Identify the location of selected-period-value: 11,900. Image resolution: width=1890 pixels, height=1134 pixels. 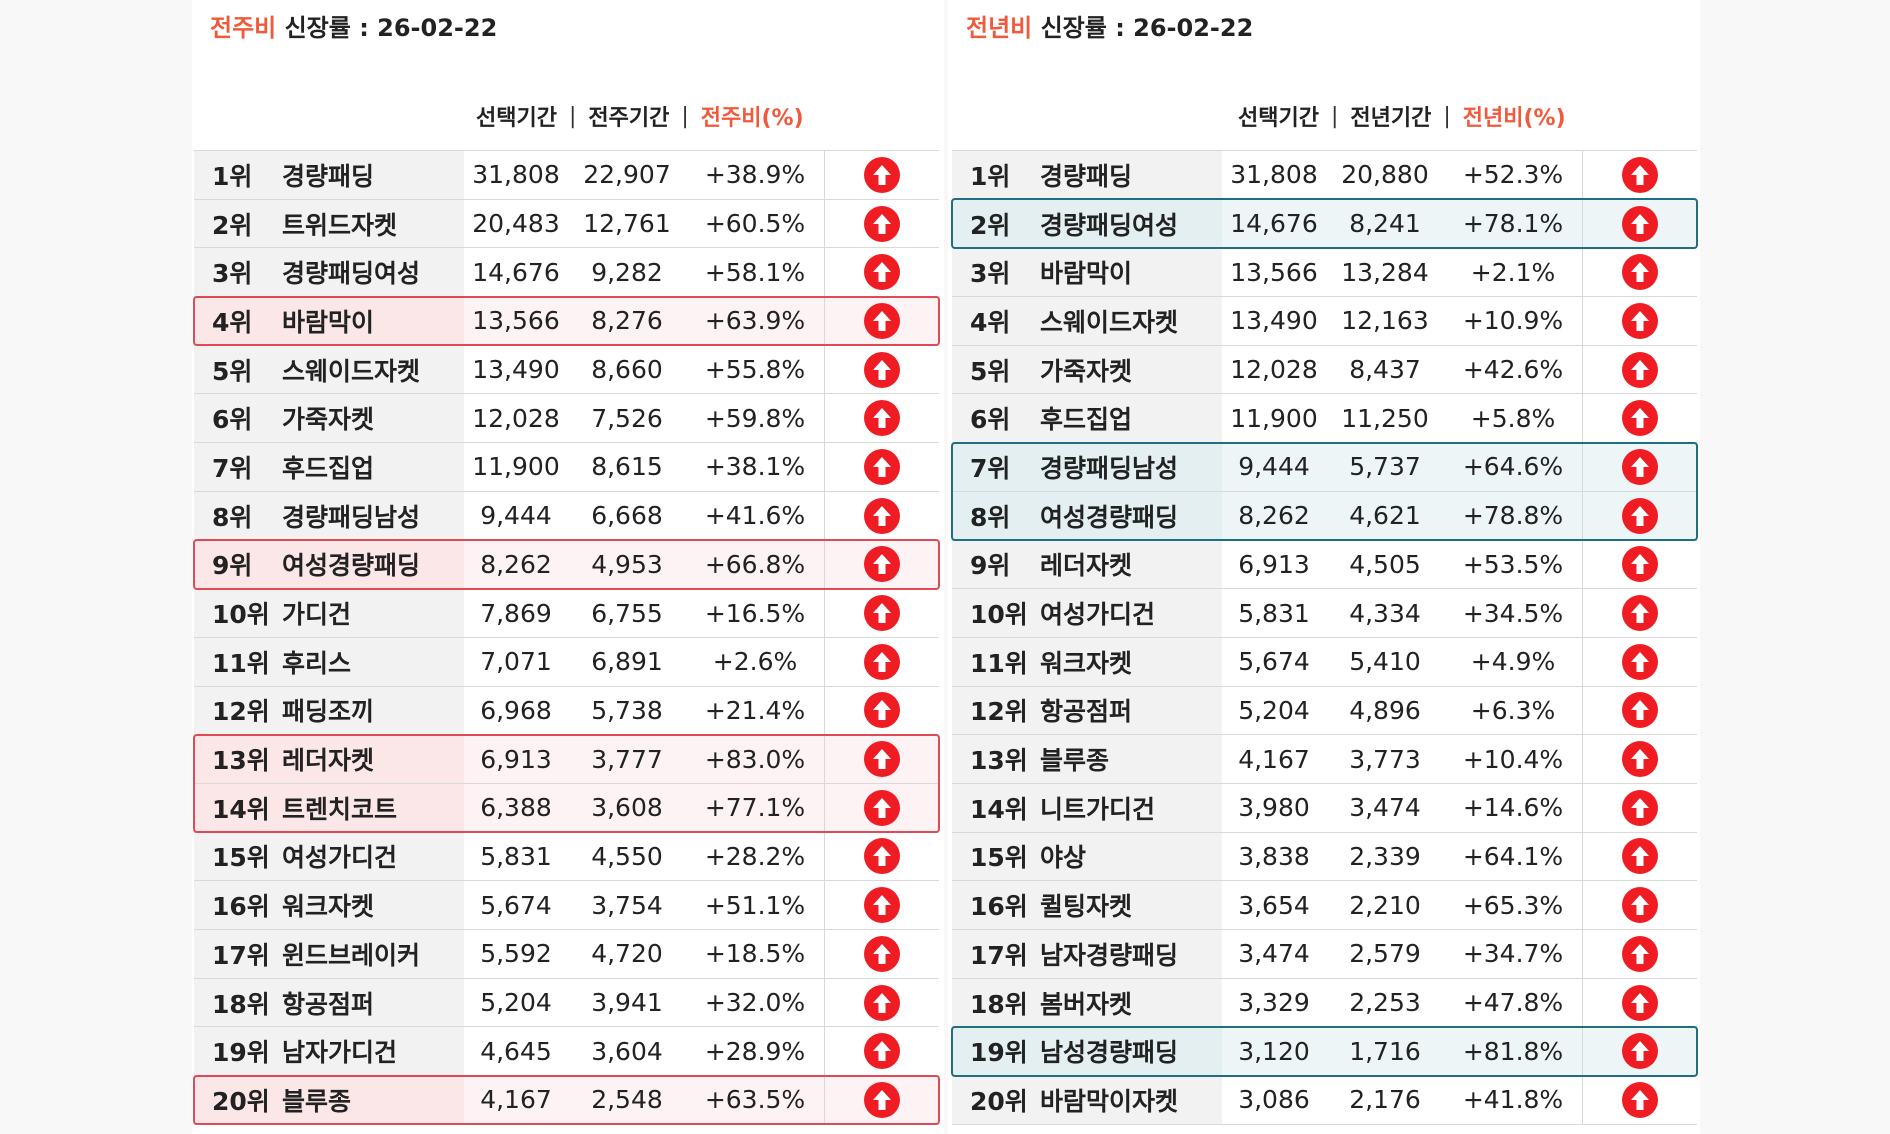
(516, 467).